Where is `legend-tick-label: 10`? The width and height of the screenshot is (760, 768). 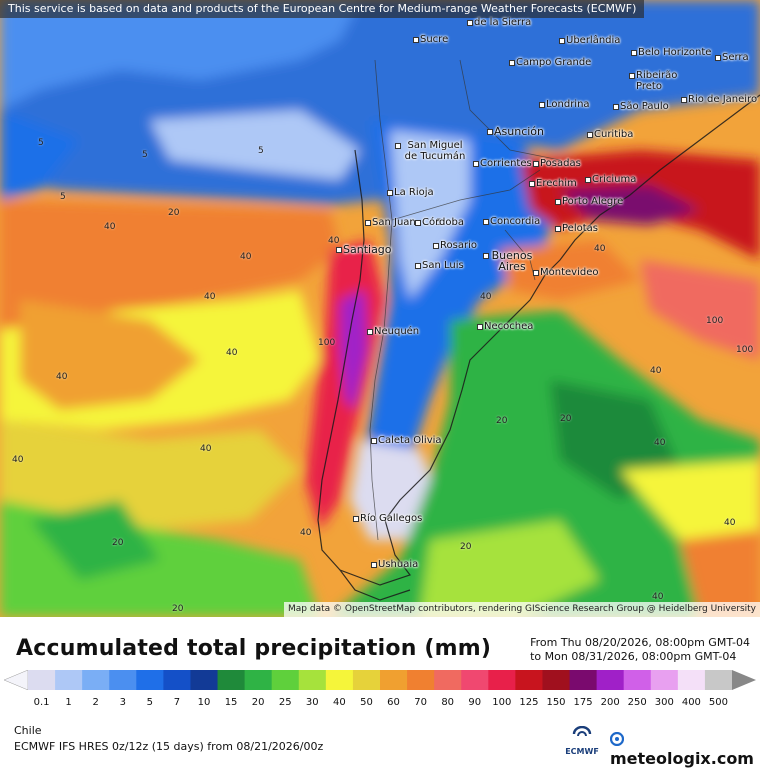
legend-tick-label: 10 is located at coordinates (204, 702).